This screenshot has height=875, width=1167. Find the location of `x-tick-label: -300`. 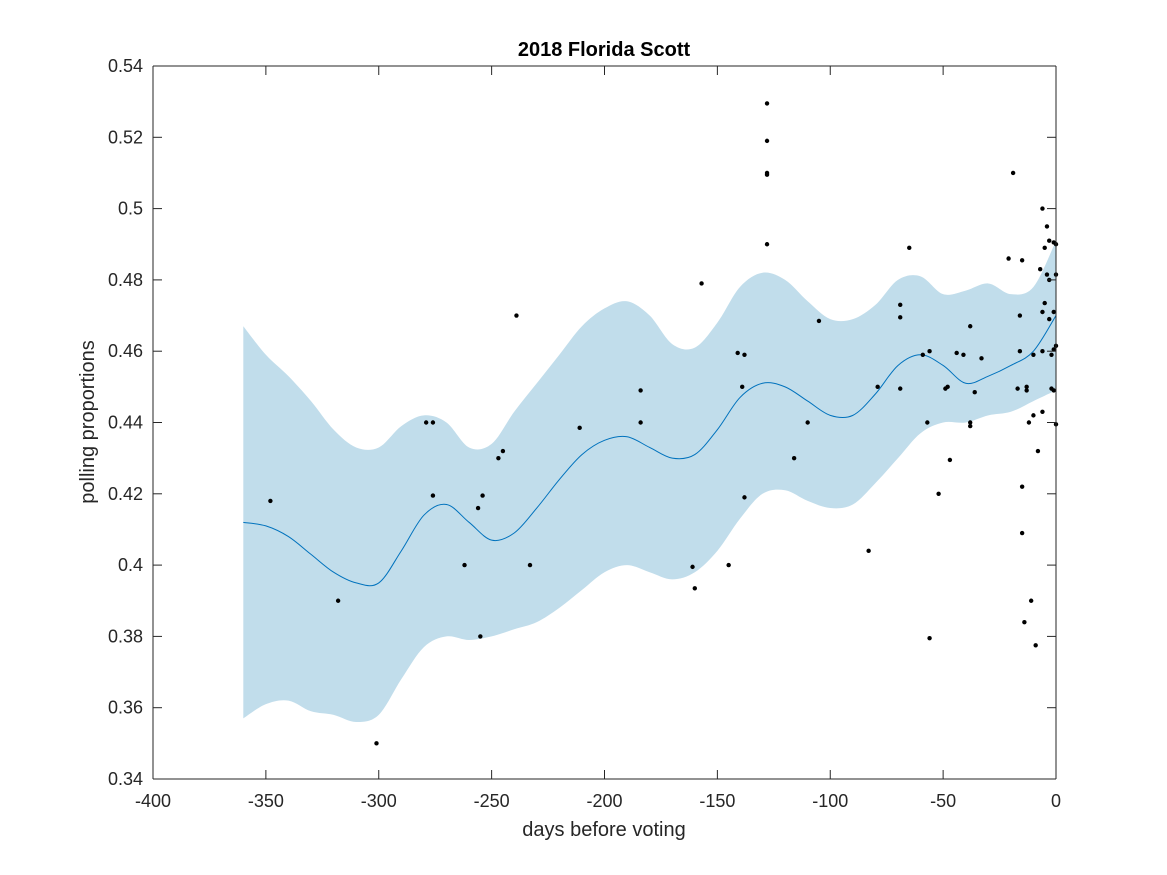

x-tick-label: -300 is located at coordinates (379, 801).